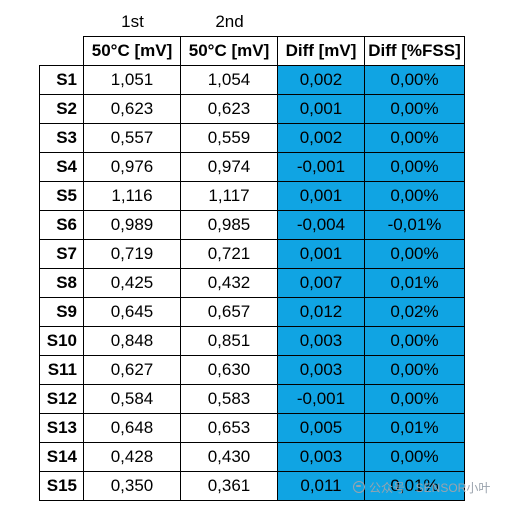  What do you see at coordinates (229, 486) in the screenshot?
I see `second-value: 0,361` at bounding box center [229, 486].